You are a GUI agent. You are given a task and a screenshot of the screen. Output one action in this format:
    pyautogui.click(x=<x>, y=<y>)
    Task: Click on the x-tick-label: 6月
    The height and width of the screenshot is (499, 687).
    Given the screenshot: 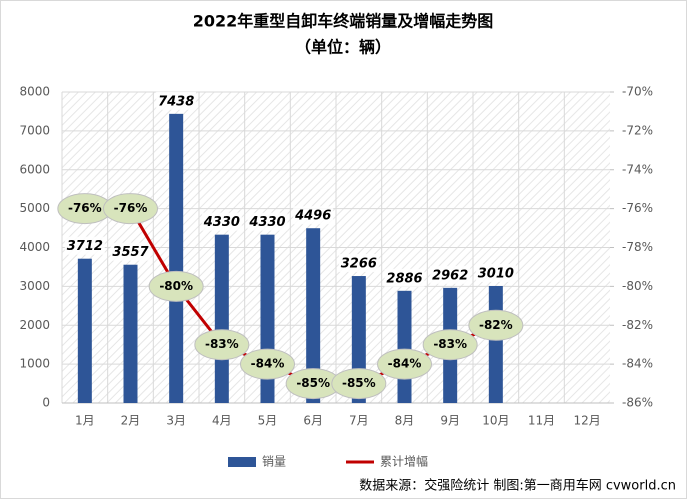 What is the action you would take?
    pyautogui.click(x=313, y=421)
    